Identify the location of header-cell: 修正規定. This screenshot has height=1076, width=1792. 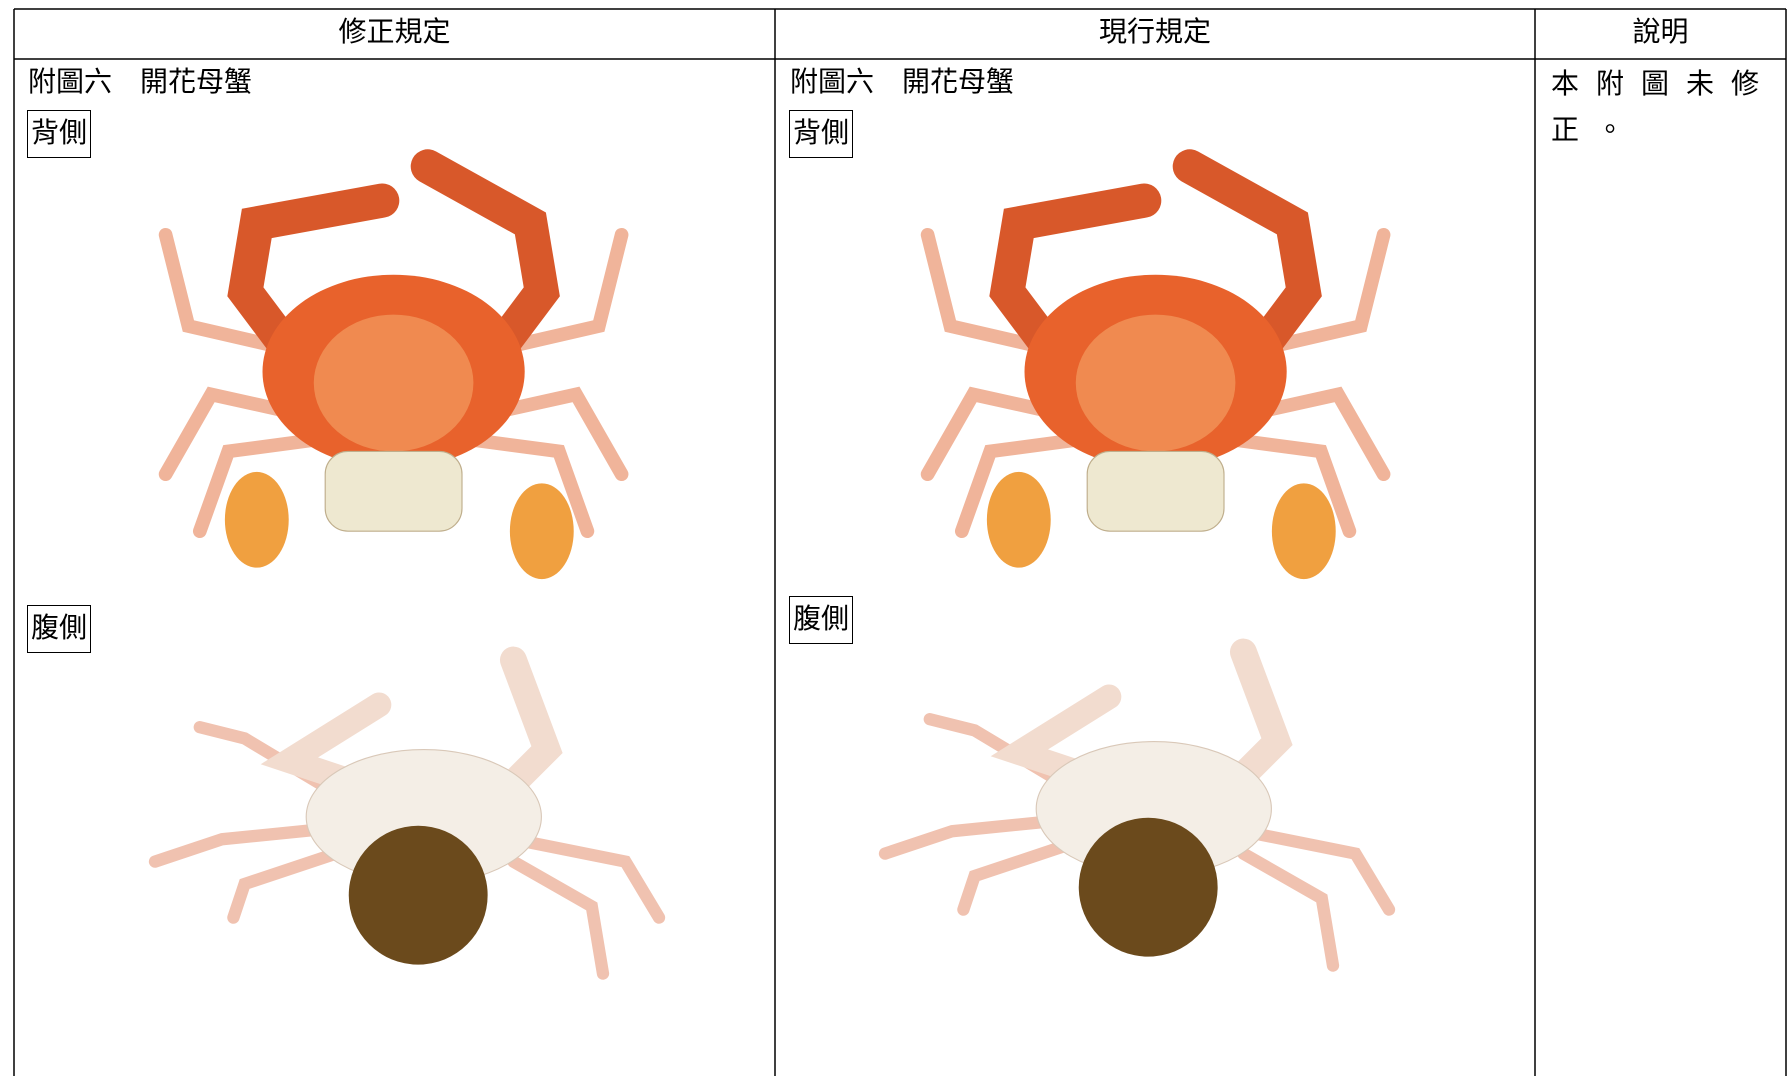
(394, 32).